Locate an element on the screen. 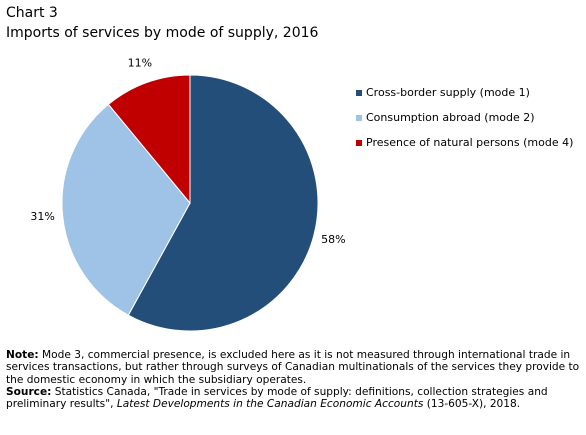 The height and width of the screenshot is (435, 586). source-label: Source: is located at coordinates (29, 391).